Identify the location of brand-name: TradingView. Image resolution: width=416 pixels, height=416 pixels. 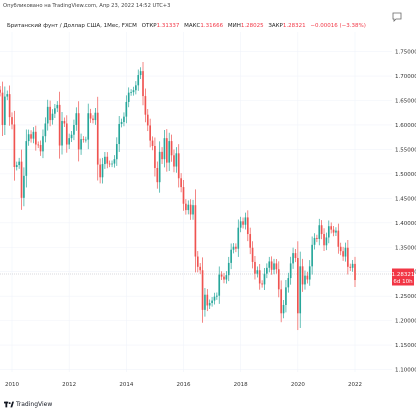
(34, 404).